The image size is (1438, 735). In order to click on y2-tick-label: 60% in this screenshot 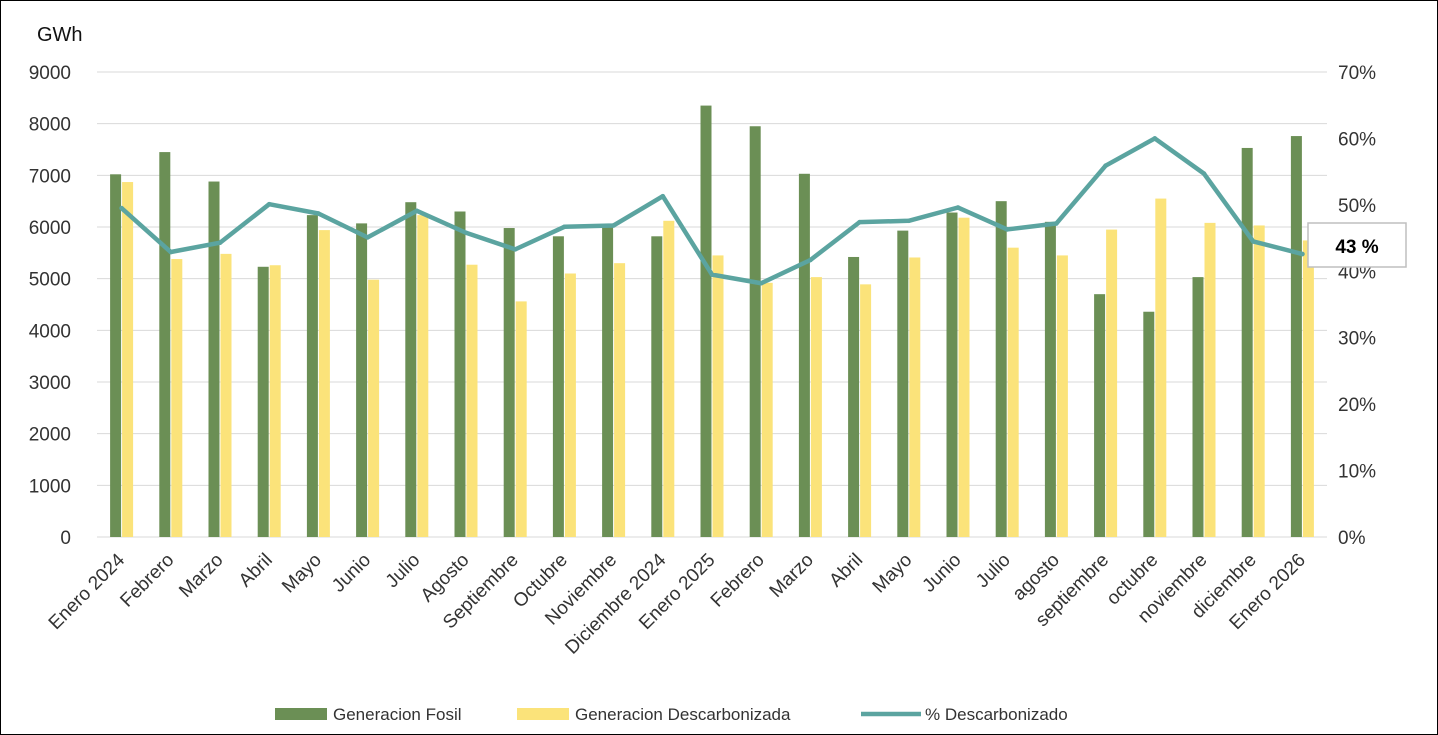, I will do `click(1357, 139)`.